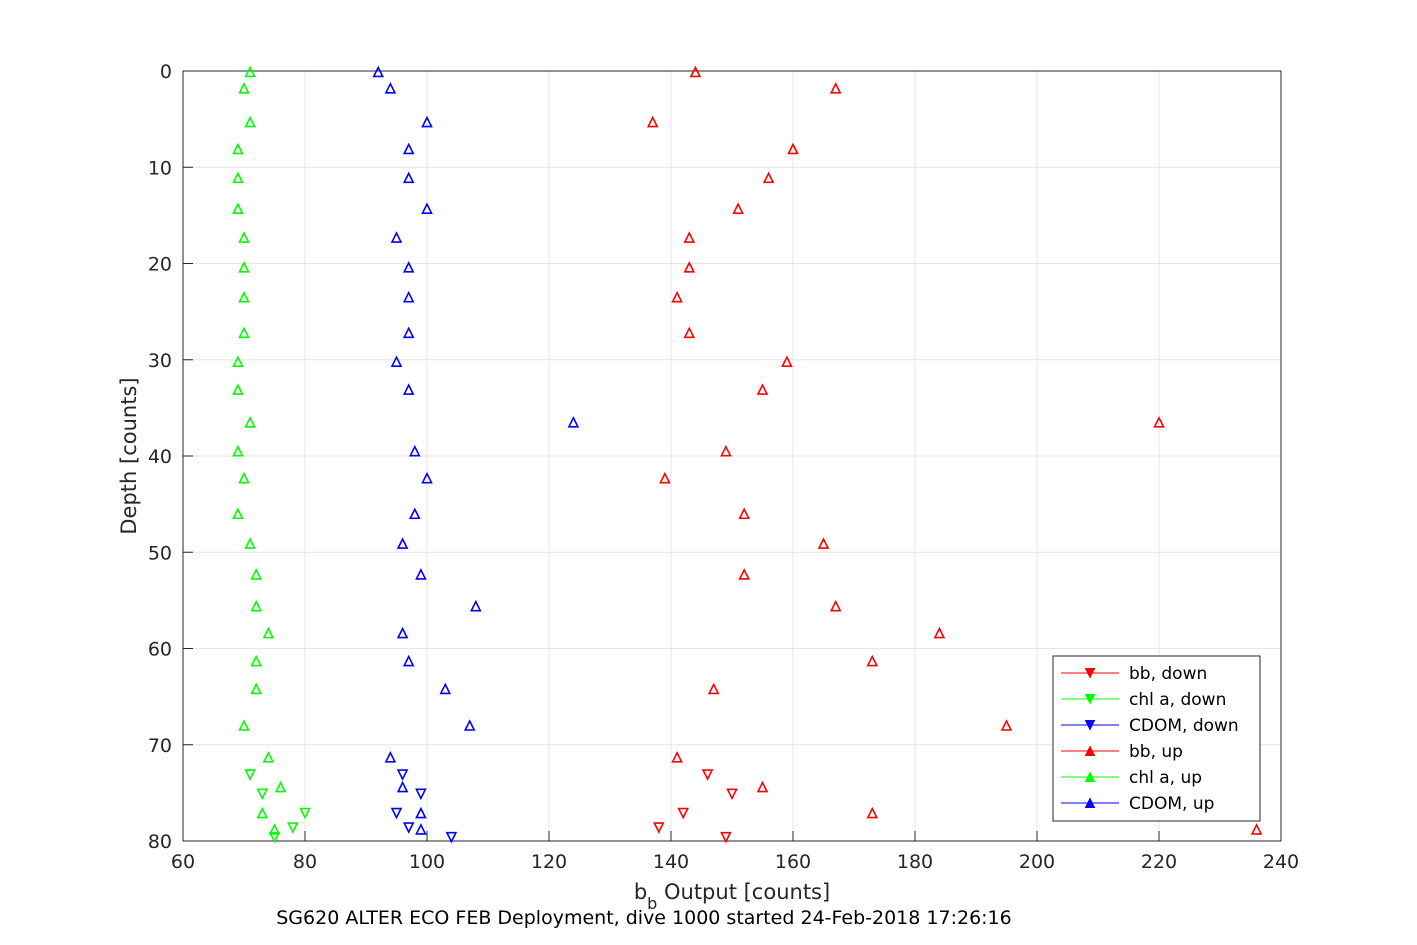 Image resolution: width=1417 pixels, height=945 pixels. Describe the element at coordinates (305, 862) in the screenshot. I see `x-tick-label: 80` at that location.